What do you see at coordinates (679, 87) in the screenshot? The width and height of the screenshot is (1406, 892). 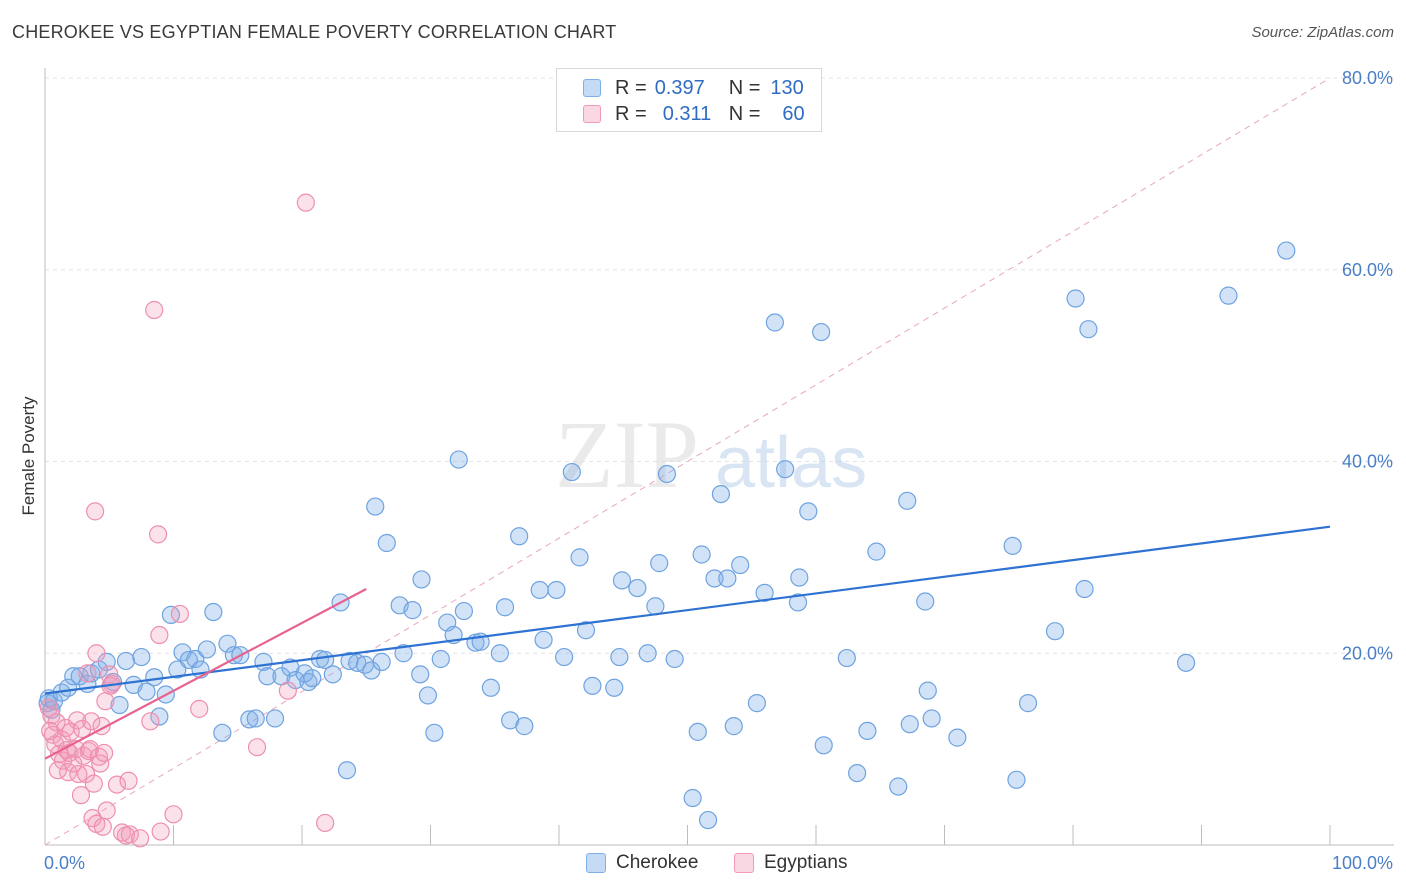 I see `legend-r-value: 0.397` at bounding box center [679, 87].